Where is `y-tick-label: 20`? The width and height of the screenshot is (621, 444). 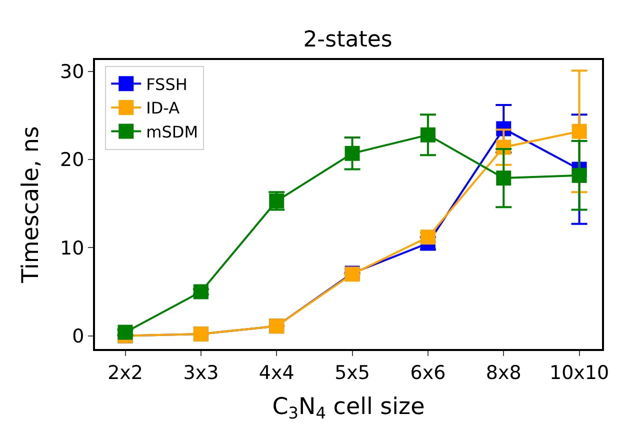 y-tick-label: 20 is located at coordinates (72, 160).